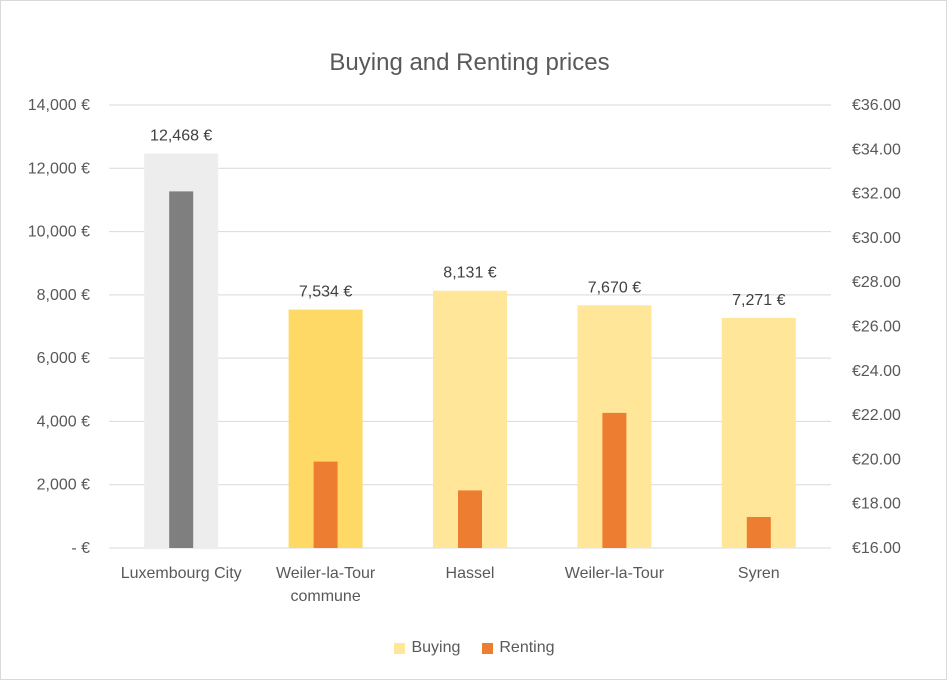 Image resolution: width=947 pixels, height=681 pixels. I want to click on legend-label-renting: Renting, so click(527, 647).